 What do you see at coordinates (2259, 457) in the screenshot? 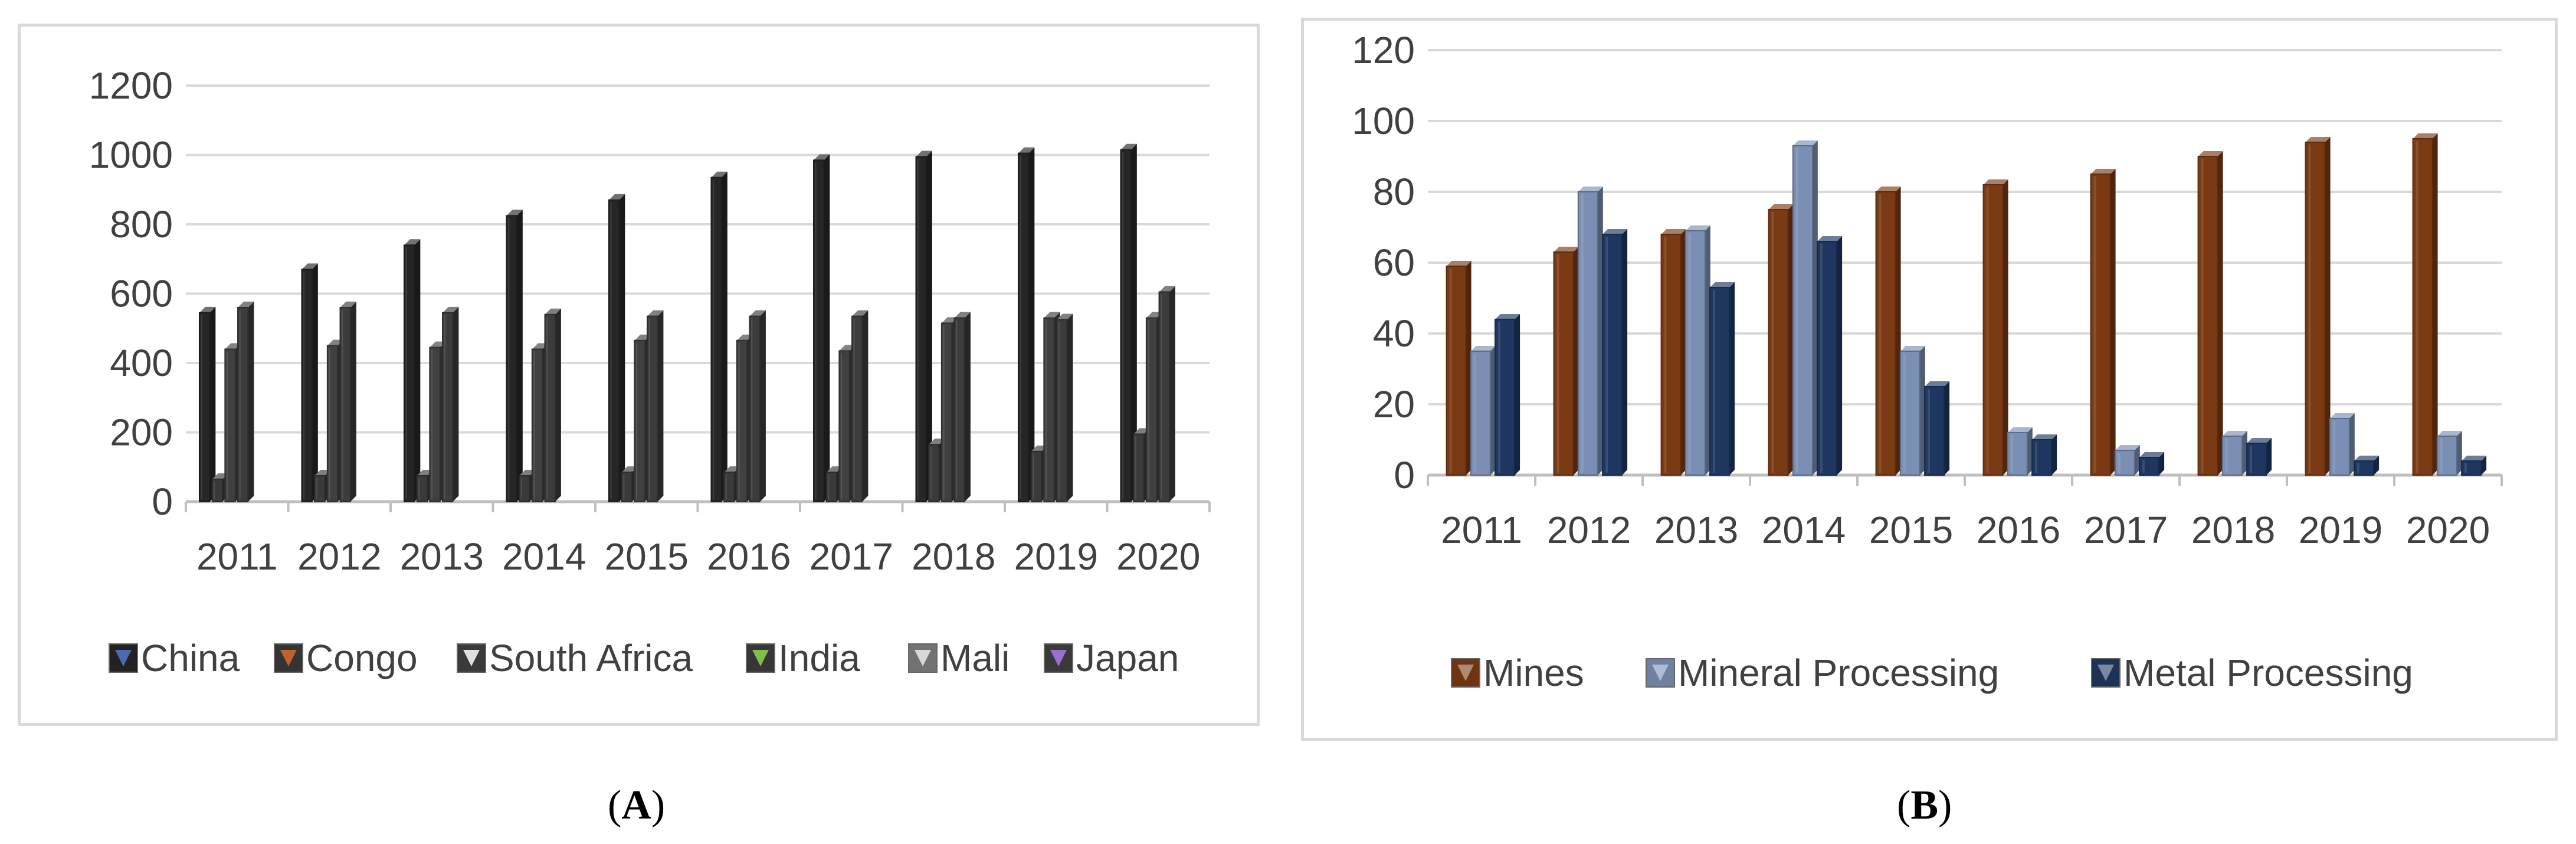
I see `bar-metal-processing-2018` at bounding box center [2259, 457].